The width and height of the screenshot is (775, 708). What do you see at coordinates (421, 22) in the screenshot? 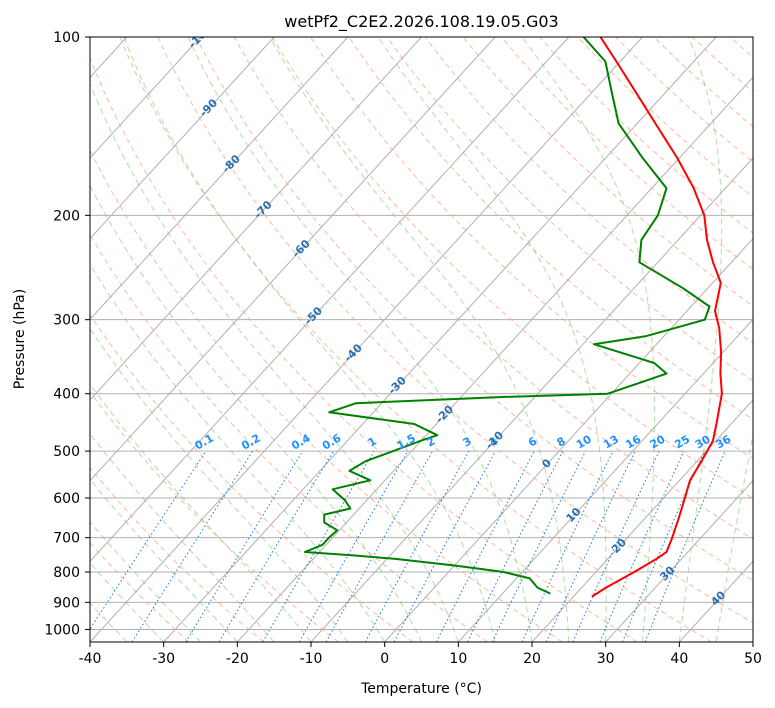
I see `chart-title: wetPf2_C2E2.2026.108.19.05.G03` at bounding box center [421, 22].